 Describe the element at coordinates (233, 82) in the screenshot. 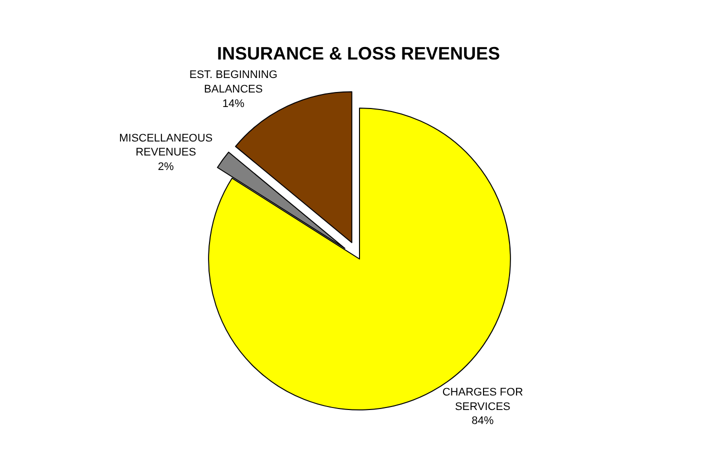

I see `slice-label: EST. BEGINNING BALANCES` at that location.